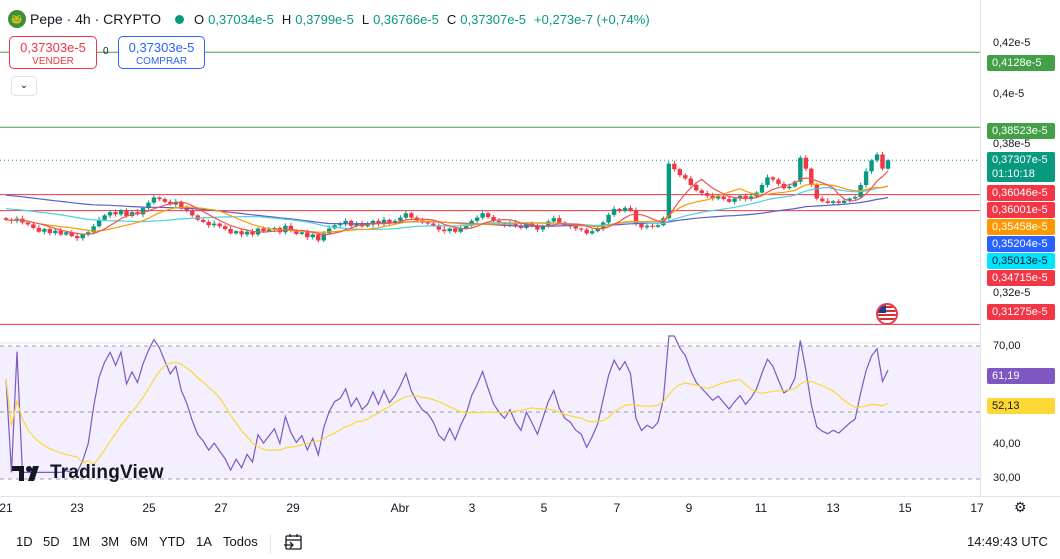 The width and height of the screenshot is (1060, 559). Describe the element at coordinates (161, 52) in the screenshot. I see `buy-button: 0,37303e-5 COMPRAR` at that location.